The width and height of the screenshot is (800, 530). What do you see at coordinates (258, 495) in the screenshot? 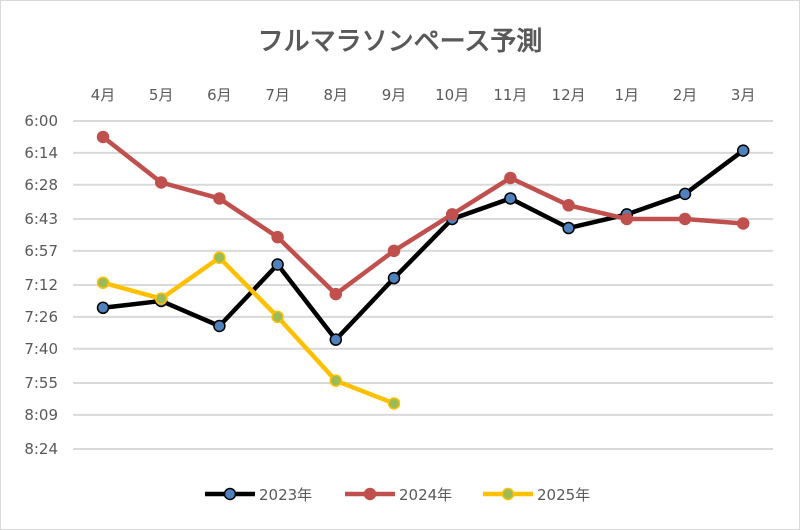
I see `legend-item: 2023年` at bounding box center [258, 495].